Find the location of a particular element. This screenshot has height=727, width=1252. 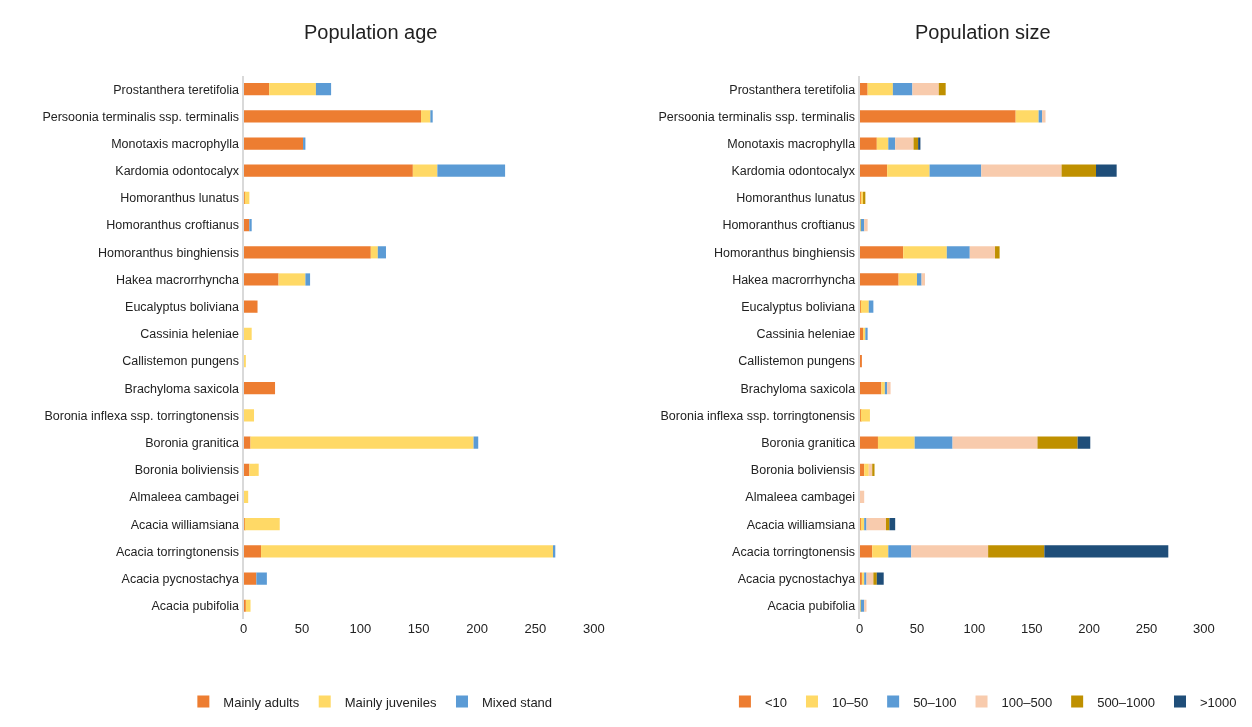

legend-label: 100–500 is located at coordinates (1027, 702).